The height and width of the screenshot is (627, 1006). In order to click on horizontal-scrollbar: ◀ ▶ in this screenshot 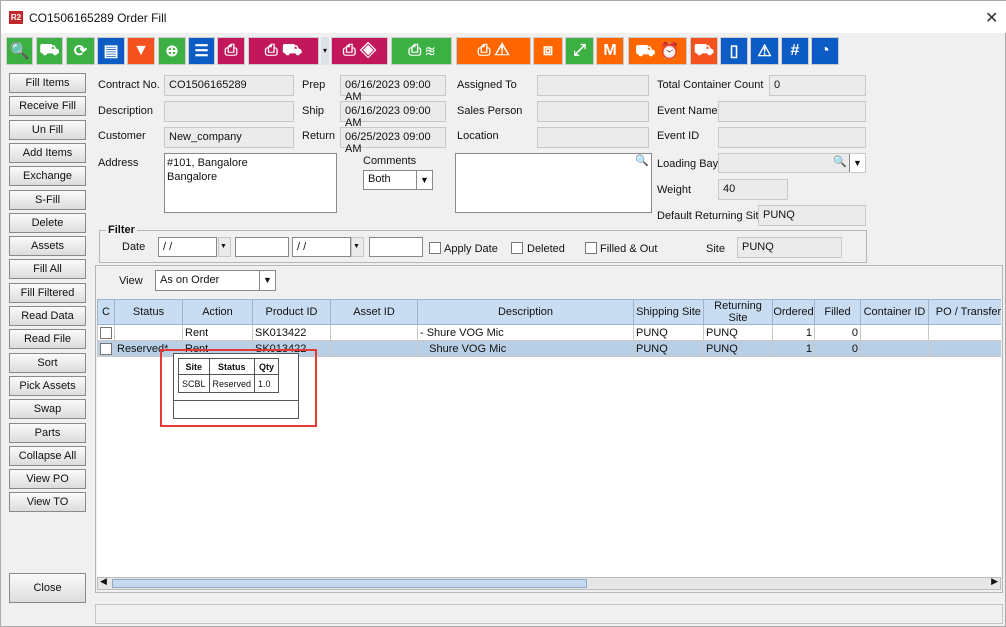, I will do `click(549, 583)`.